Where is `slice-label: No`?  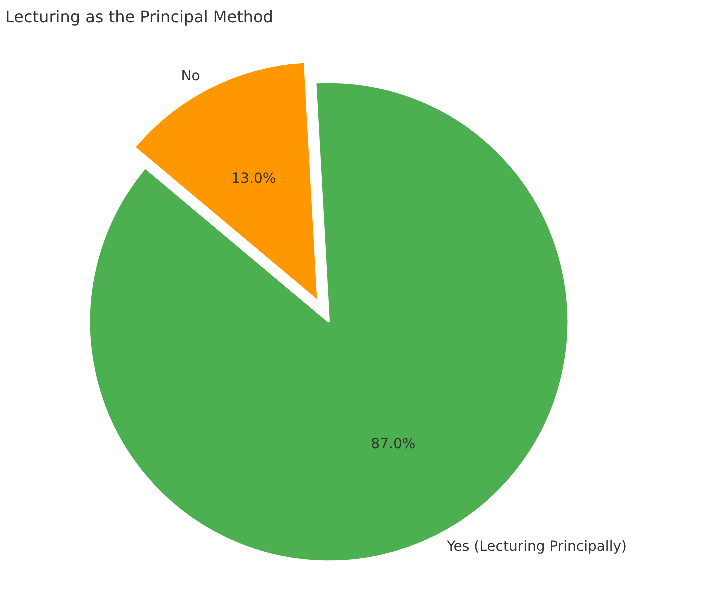
slice-label: No is located at coordinates (190, 76).